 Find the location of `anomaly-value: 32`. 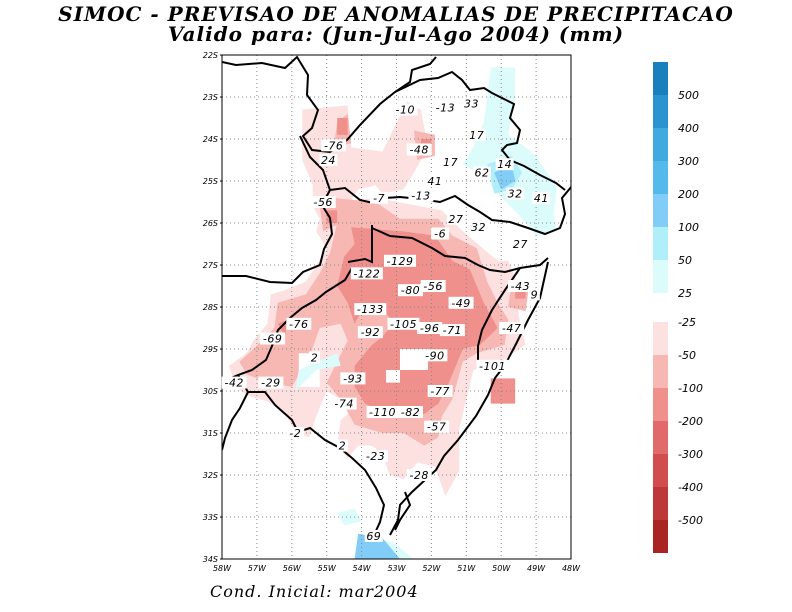

anomaly-value: 32 is located at coordinates (515, 194).